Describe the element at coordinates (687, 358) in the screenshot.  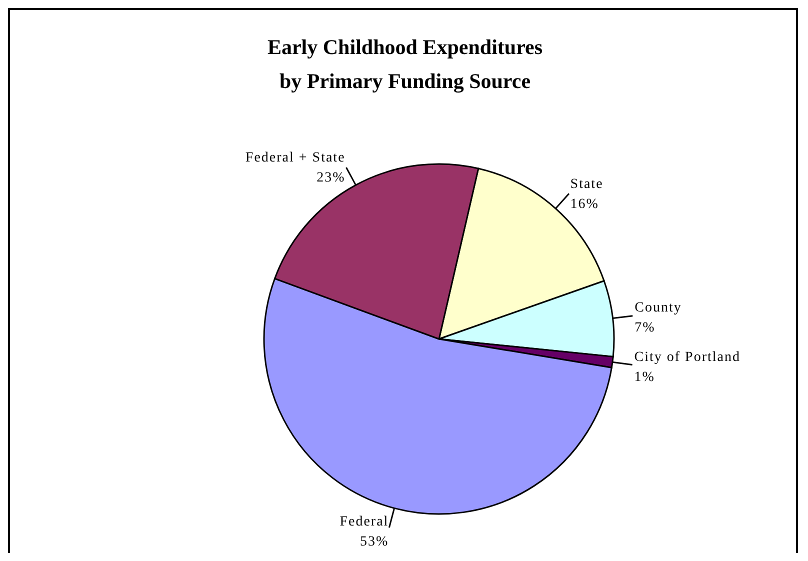
I see `slice-label: City of Portland` at that location.